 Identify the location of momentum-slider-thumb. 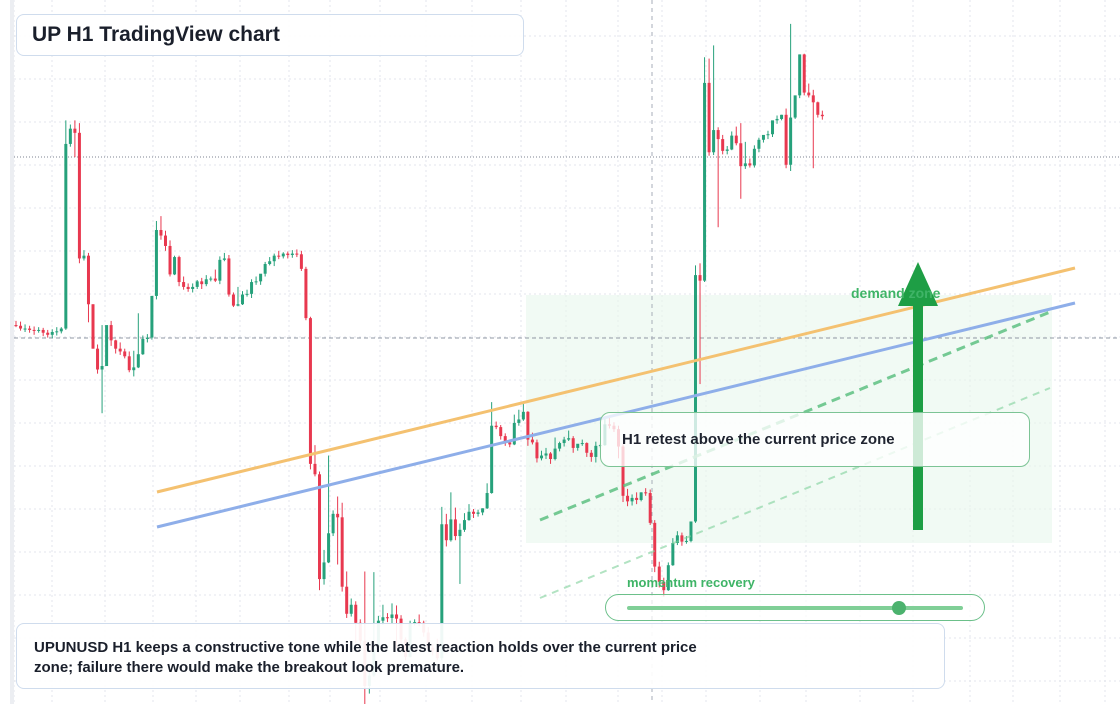
(899, 608).